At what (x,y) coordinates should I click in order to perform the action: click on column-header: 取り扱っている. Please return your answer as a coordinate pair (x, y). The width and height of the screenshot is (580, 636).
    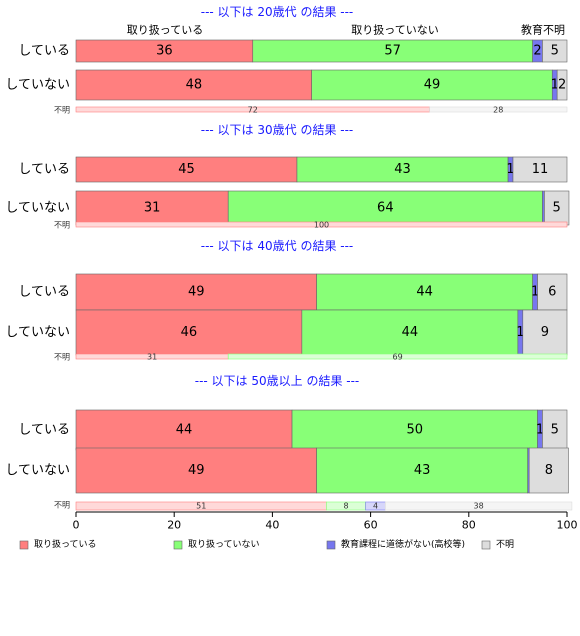
    Looking at the image, I should click on (165, 30).